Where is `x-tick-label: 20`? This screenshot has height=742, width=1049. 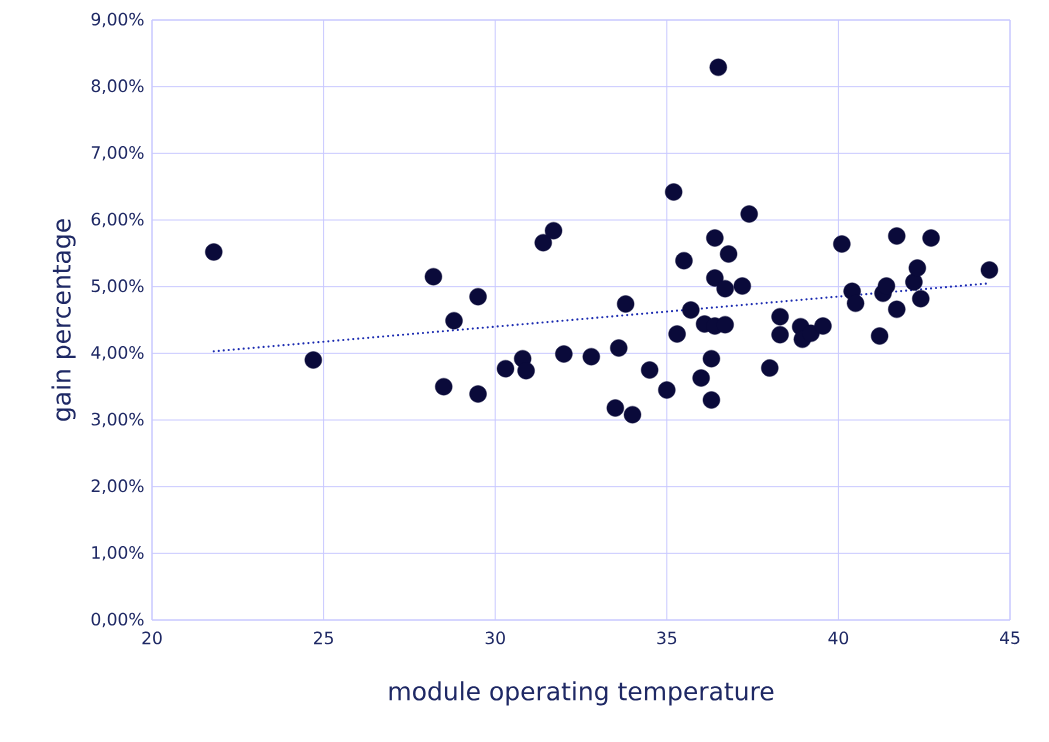 x-tick-label: 20 is located at coordinates (152, 638).